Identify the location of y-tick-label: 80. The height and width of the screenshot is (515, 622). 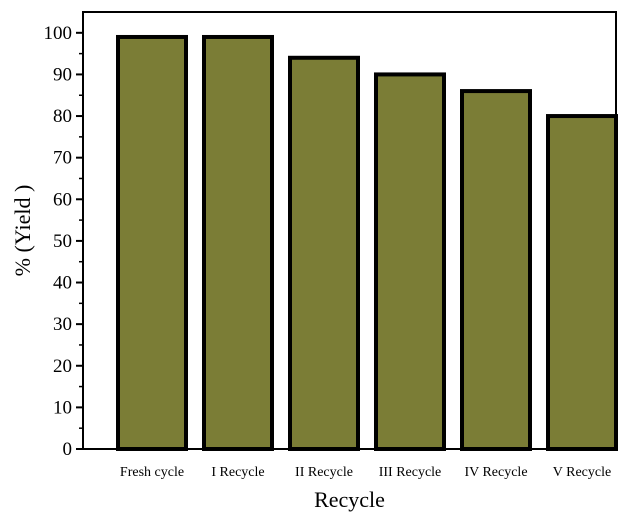
(62, 116).